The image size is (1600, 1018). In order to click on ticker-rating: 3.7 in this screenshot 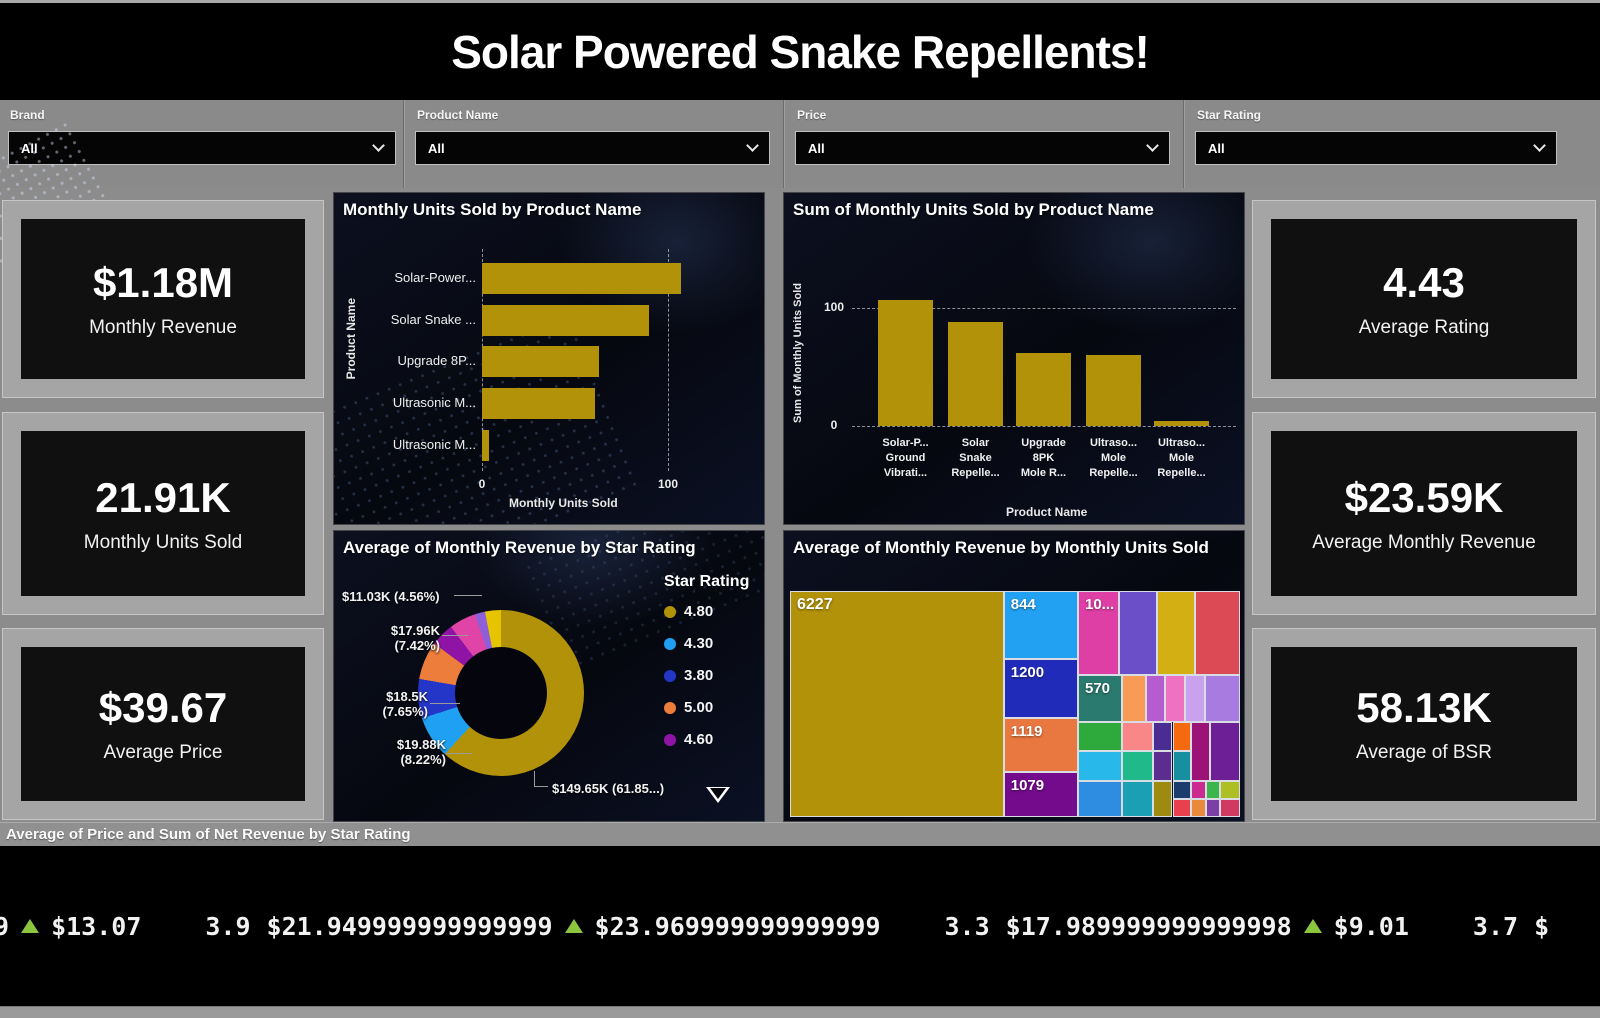, I will do `click(1495, 926)`.